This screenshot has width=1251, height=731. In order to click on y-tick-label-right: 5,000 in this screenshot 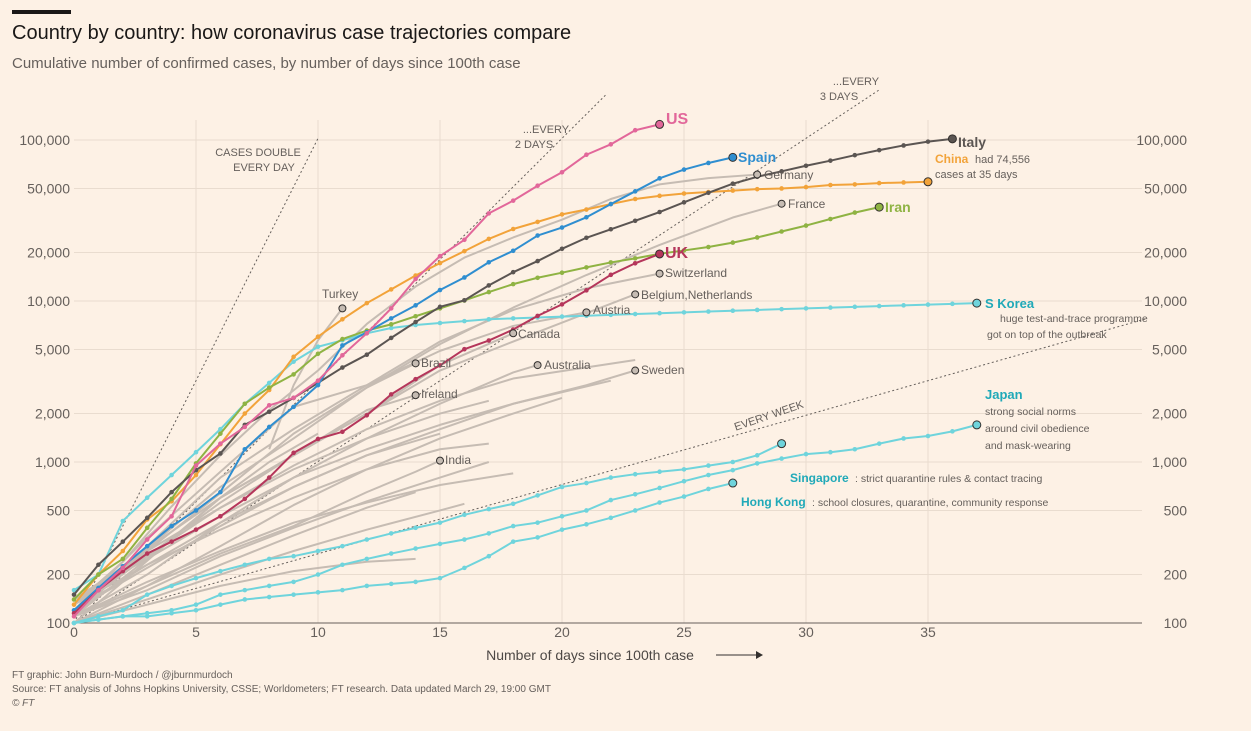, I will do `click(1169, 349)`.